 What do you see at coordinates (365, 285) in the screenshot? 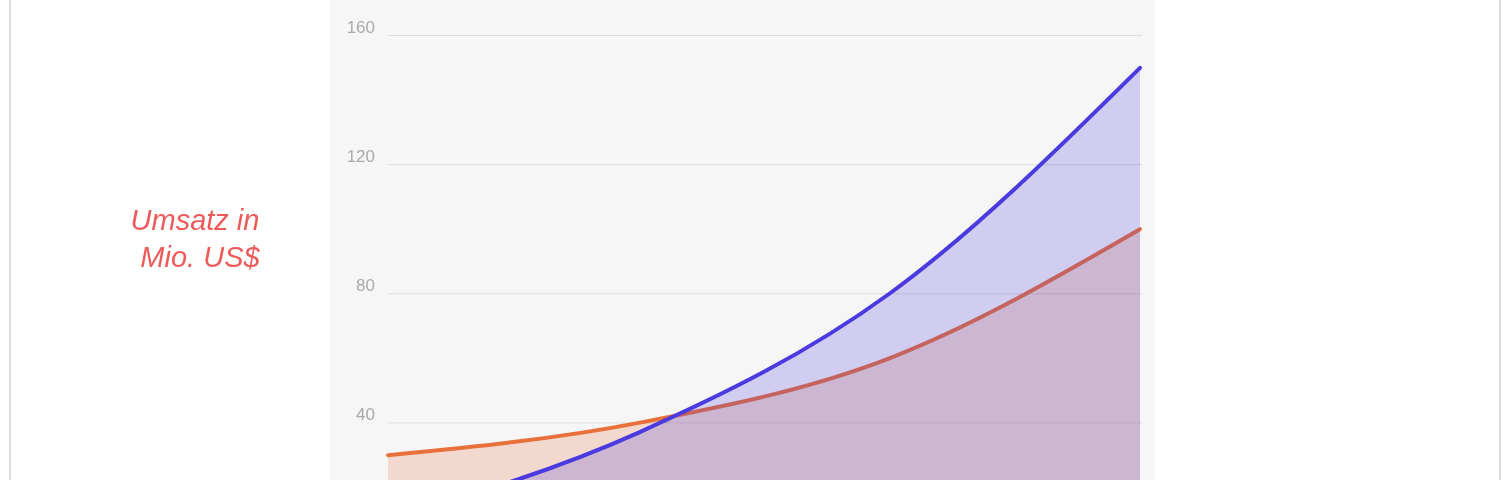
I see `y-tick-label: 80` at bounding box center [365, 285].